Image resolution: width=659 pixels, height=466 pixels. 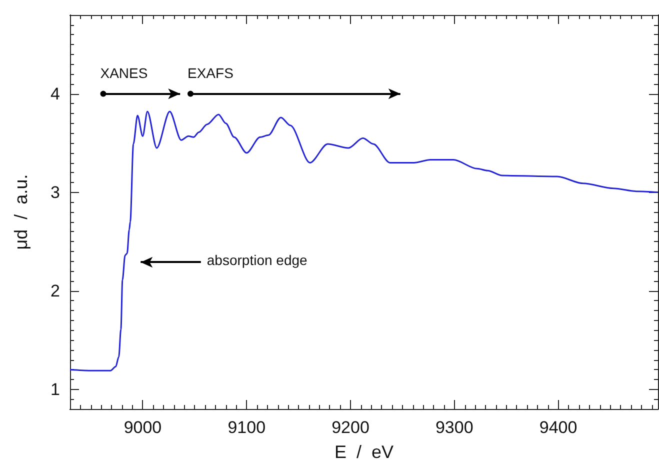 I want to click on y-tick-label: 2, so click(x=55, y=290).